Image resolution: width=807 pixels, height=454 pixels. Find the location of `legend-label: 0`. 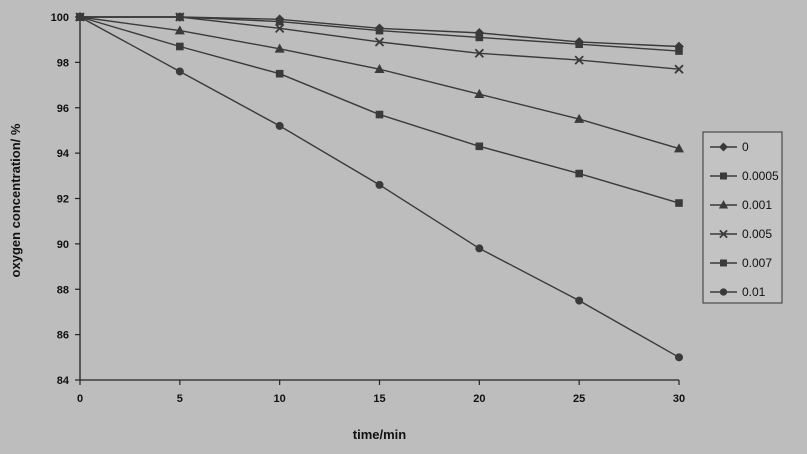

legend-label: 0 is located at coordinates (745, 147).